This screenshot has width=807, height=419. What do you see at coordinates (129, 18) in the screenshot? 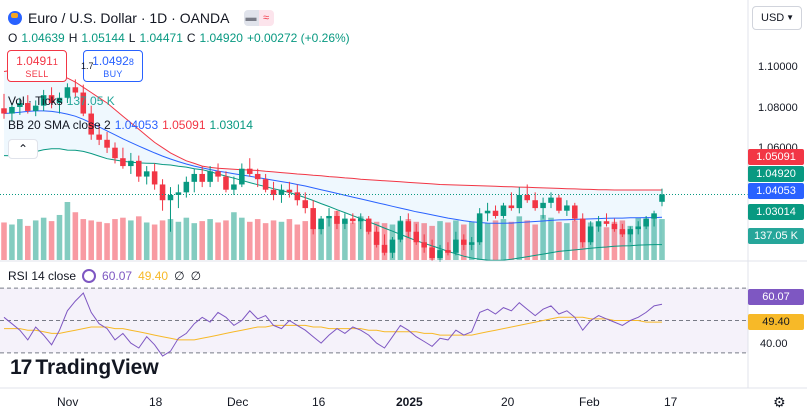
I see `symbol-title: Euro / U.S. Dollar · 1D · OANDA` at bounding box center [129, 18].